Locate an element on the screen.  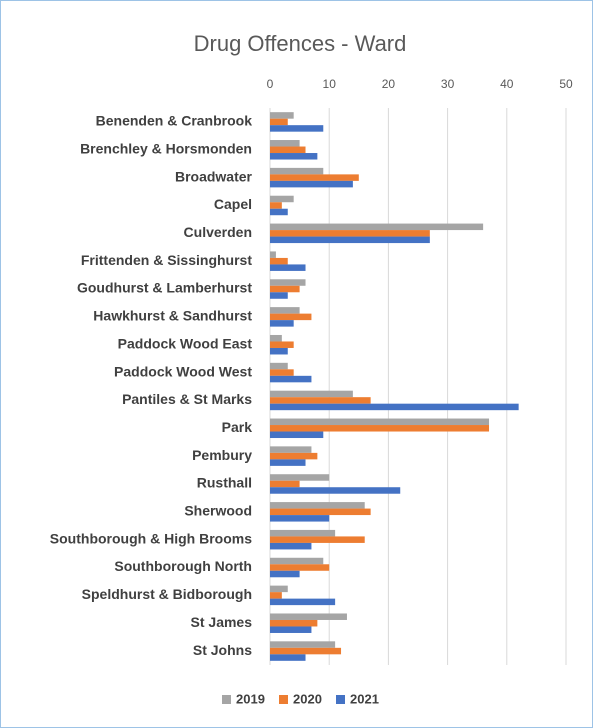
chart-title: Drug Offences - Ward is located at coordinates (300, 43).